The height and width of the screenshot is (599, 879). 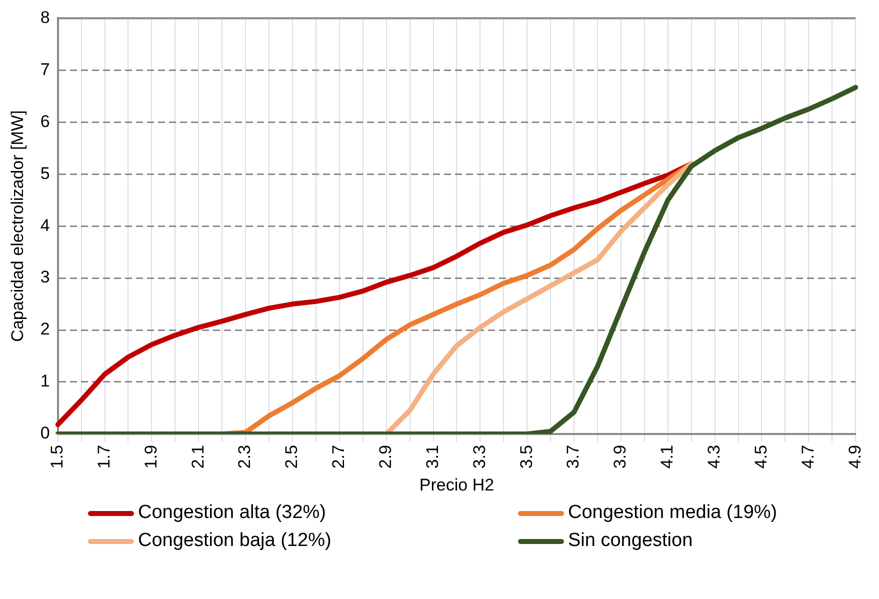 I want to click on y-tick-label: 7, so click(x=45, y=69).